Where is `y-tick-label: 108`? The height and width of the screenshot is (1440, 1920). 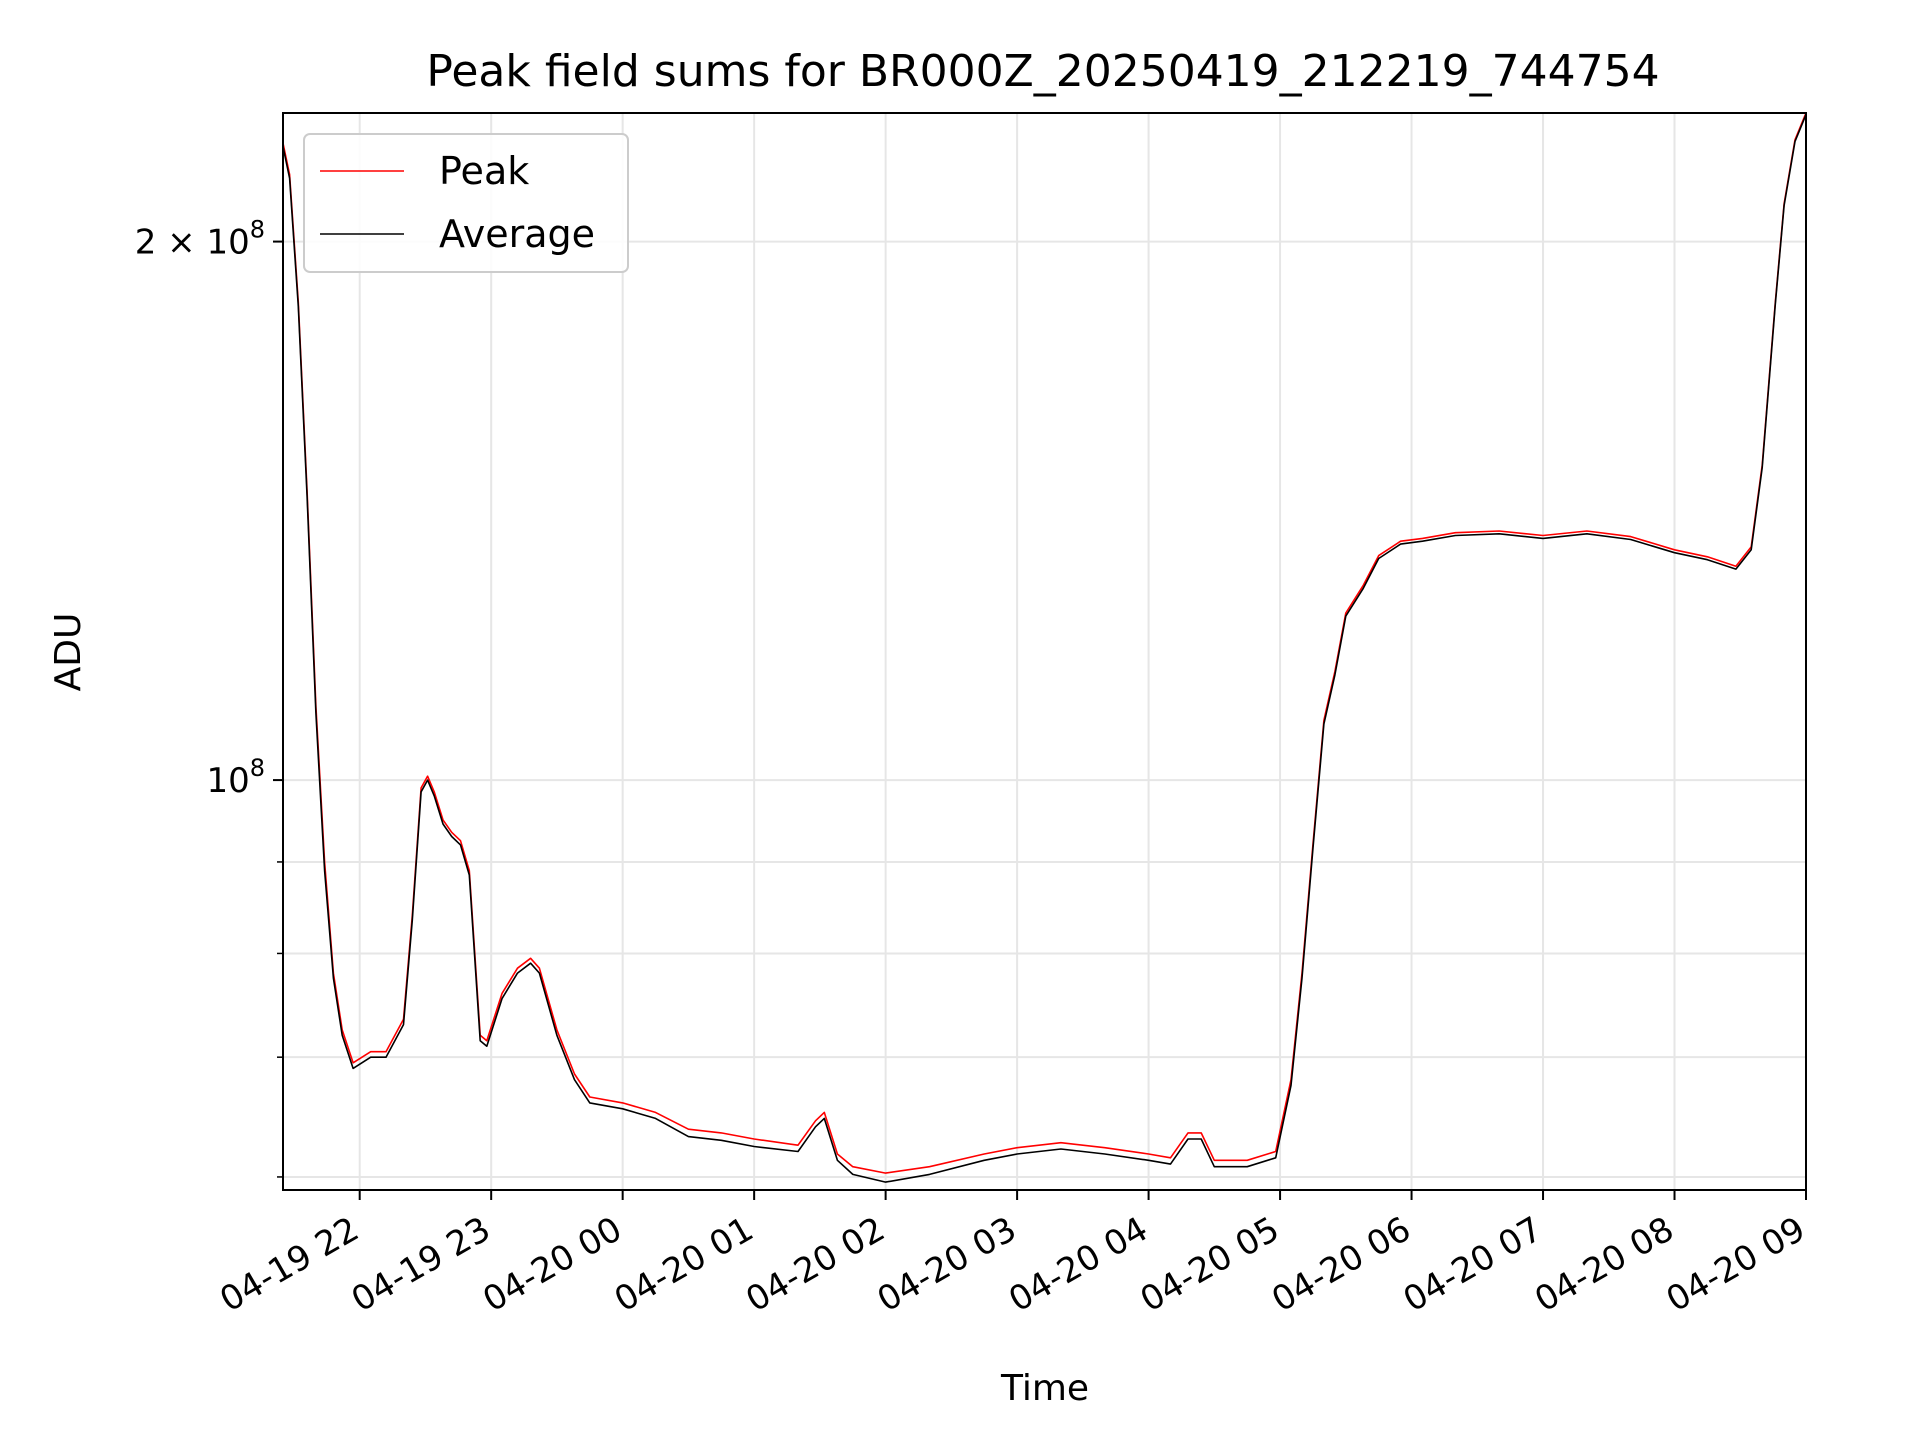
y-tick-label: 108 is located at coordinates (235, 777).